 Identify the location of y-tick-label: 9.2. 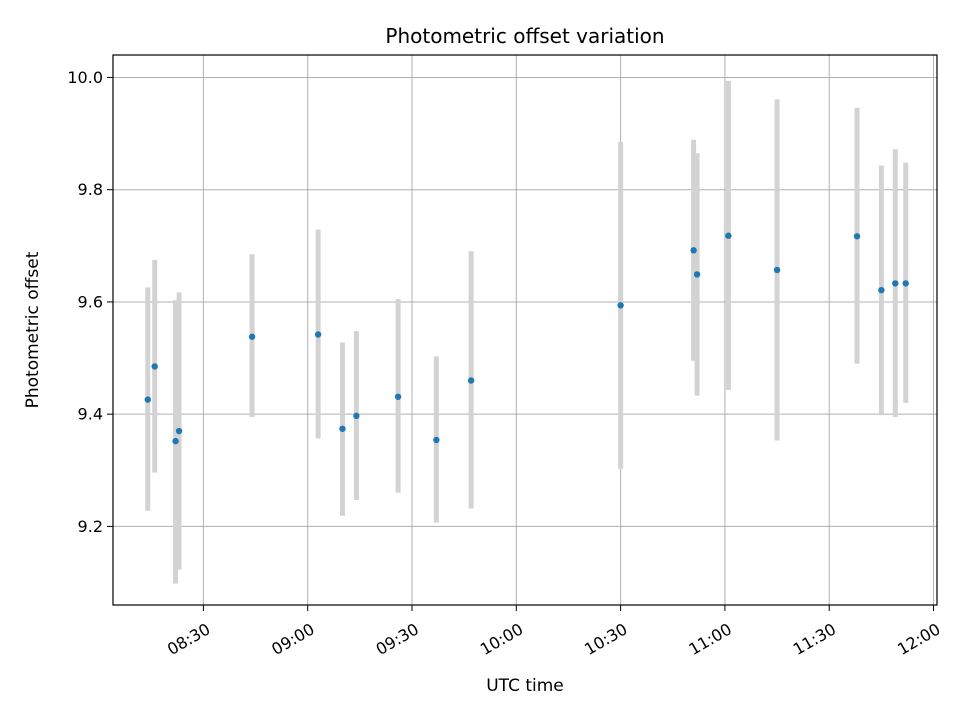
(90, 526).